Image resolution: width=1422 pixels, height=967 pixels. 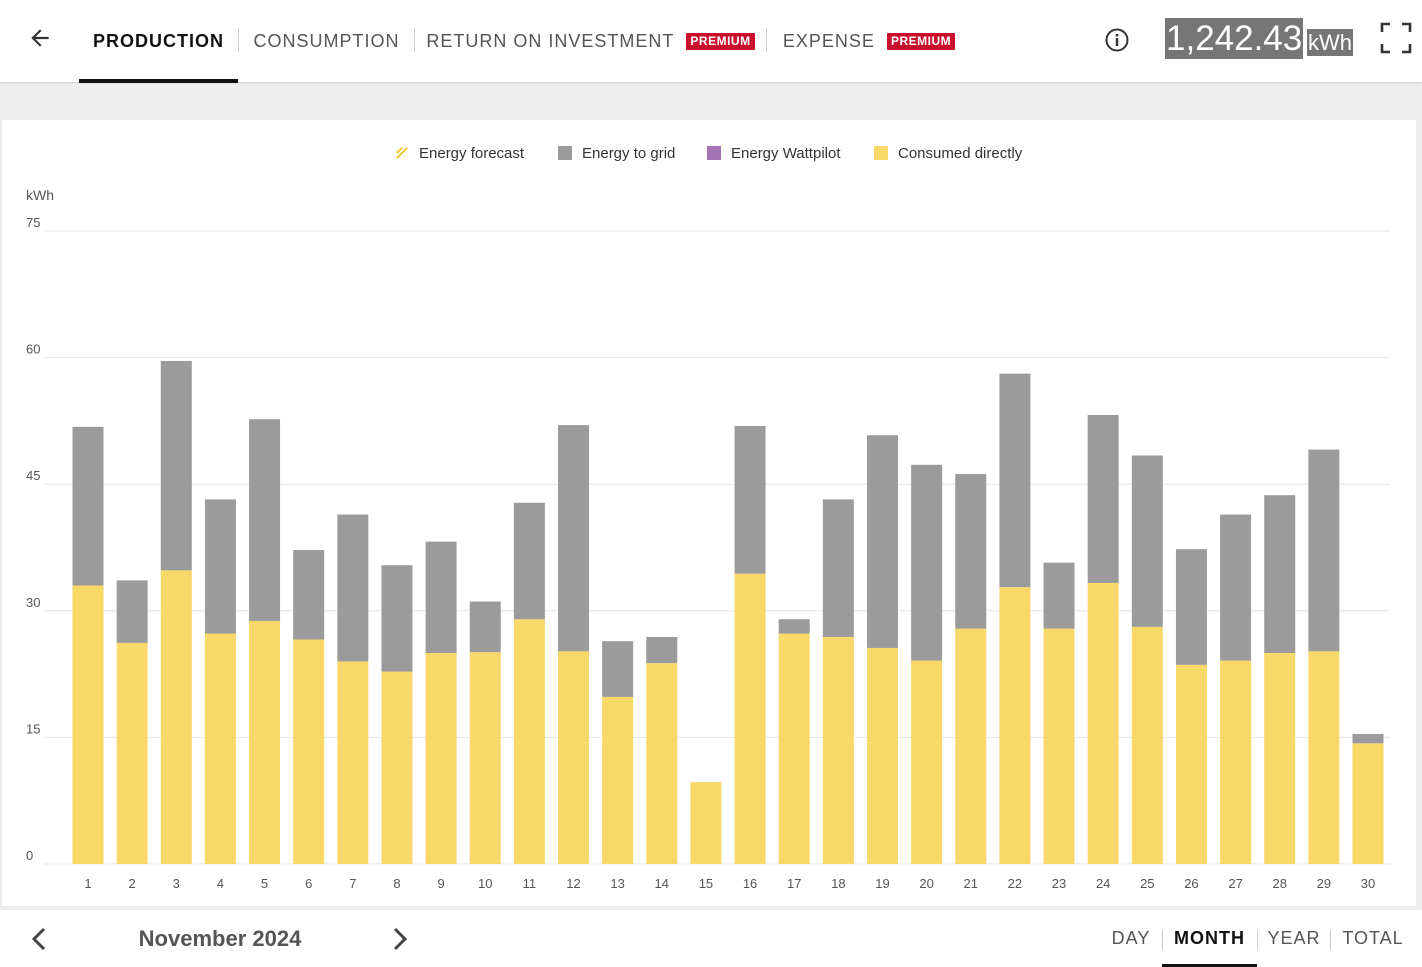 I want to click on tab-return-on-investment: RETURN ON INVESTMENT PREMIUM, so click(x=590, y=41).